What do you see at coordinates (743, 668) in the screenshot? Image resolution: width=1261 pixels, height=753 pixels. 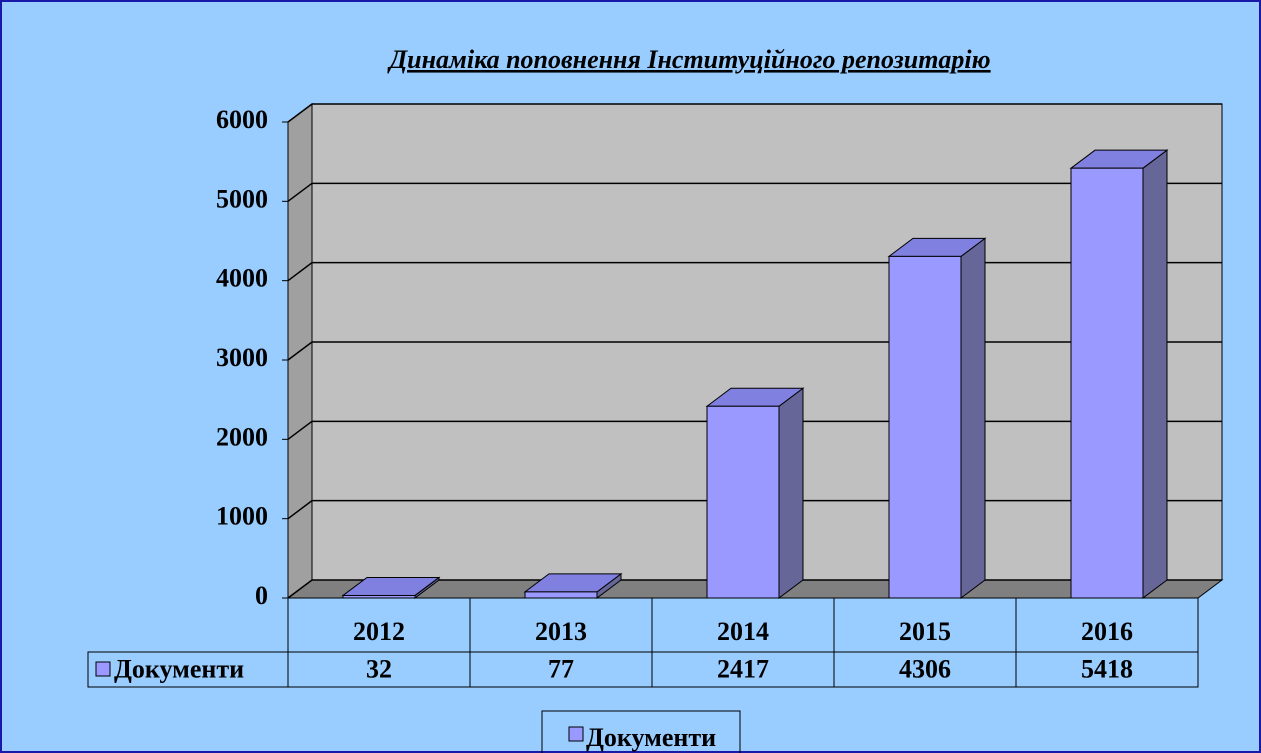 I see `table-value: 2417` at bounding box center [743, 668].